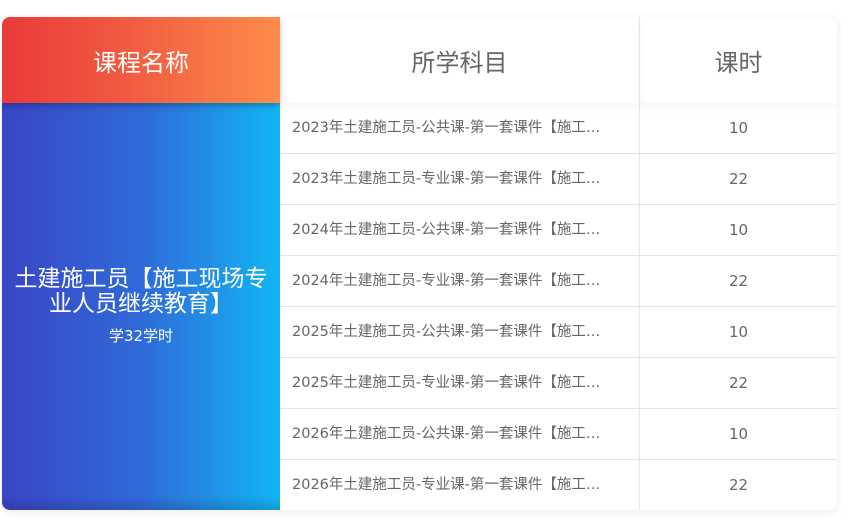 Image resolution: width=842 pixels, height=521 pixels. I want to click on table-row: 2025年土建施工员-公共课-第一套课件【施工… 10, so click(558, 332).